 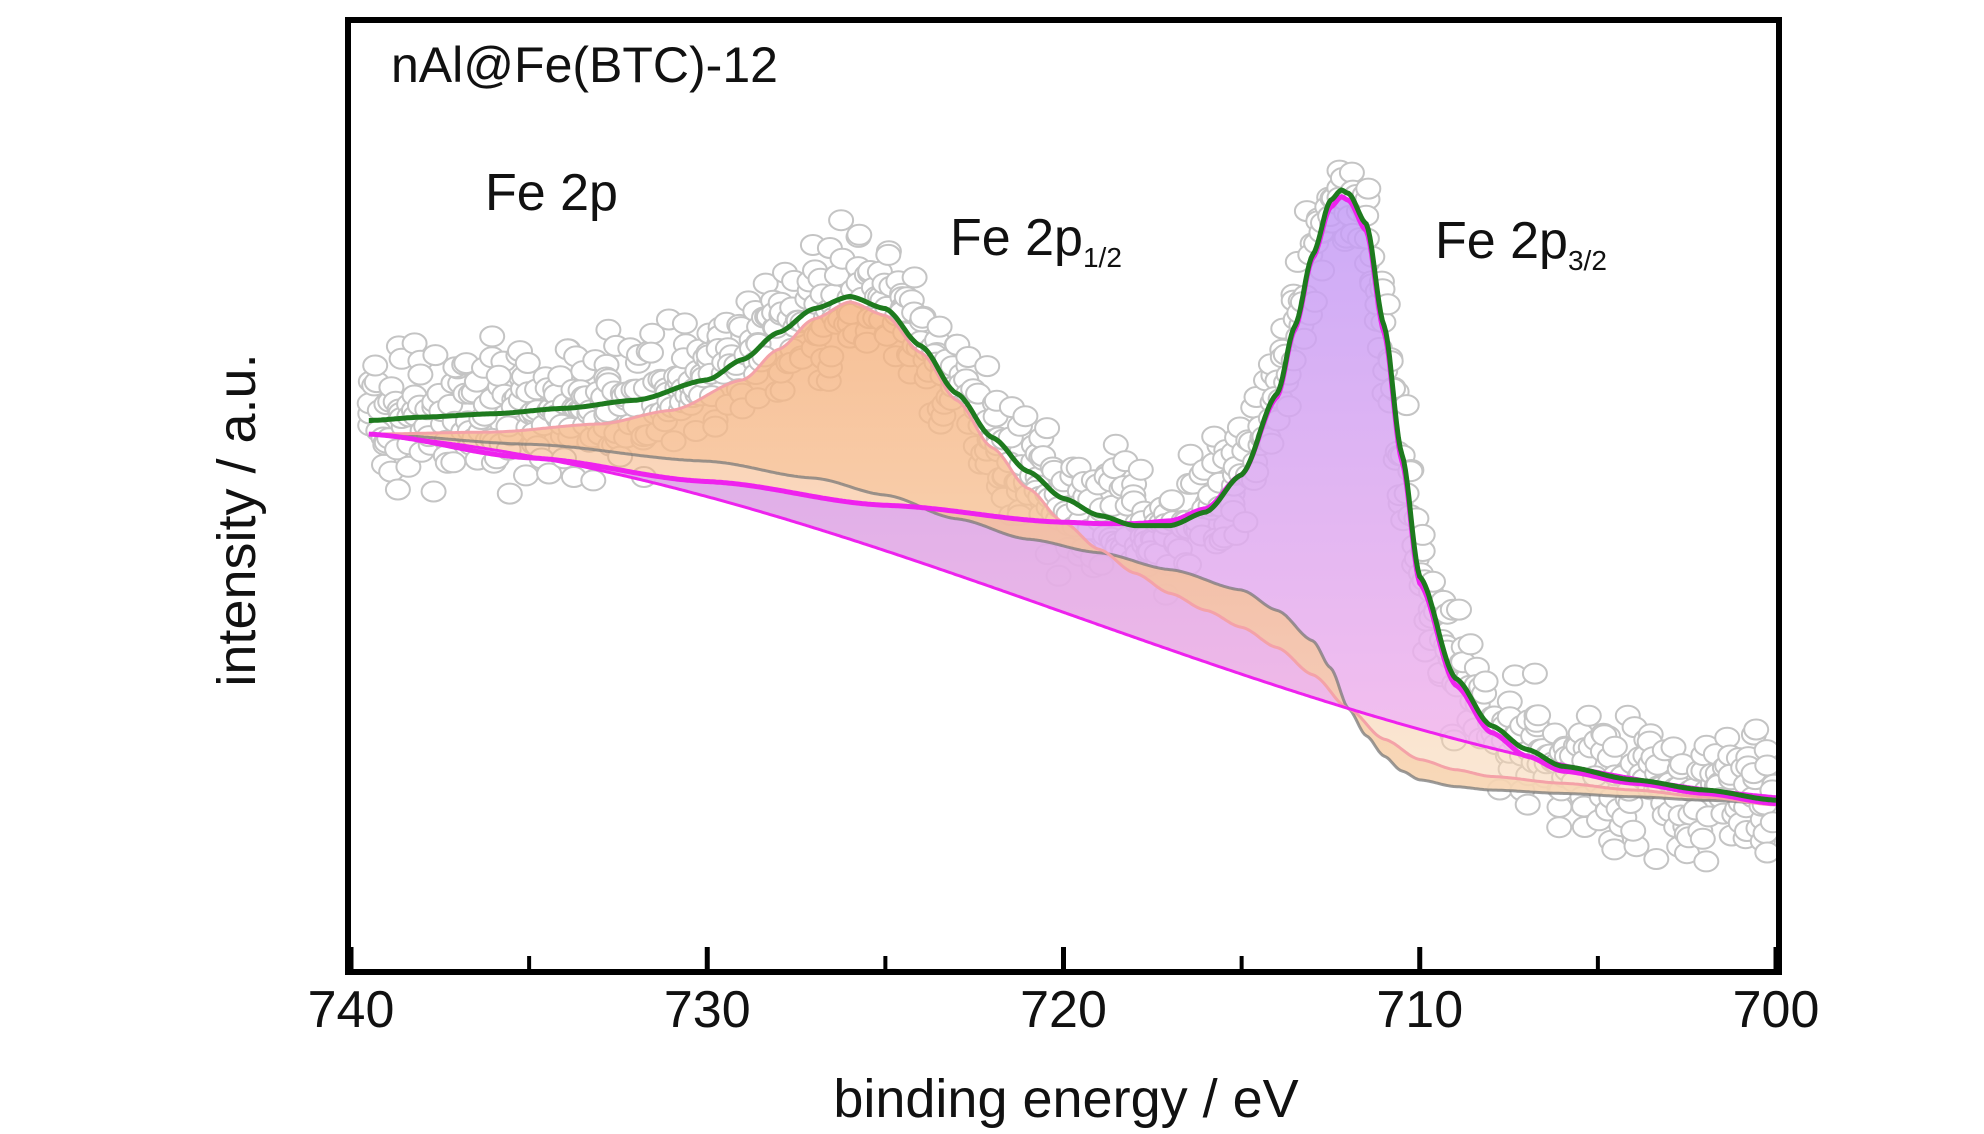 What do you see at coordinates (1521, 244) in the screenshot?
I see `annotation-fe2p32: Fe 2p3/2` at bounding box center [1521, 244].